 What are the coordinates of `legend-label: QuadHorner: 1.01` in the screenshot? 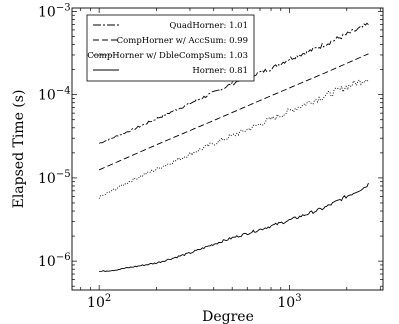 It's located at (208, 26).